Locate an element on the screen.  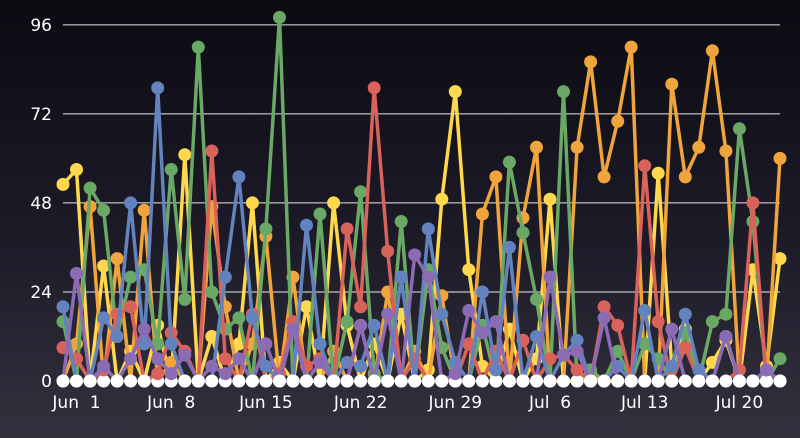
x-tick-label: Jul 13 is located at coordinates (644, 403).